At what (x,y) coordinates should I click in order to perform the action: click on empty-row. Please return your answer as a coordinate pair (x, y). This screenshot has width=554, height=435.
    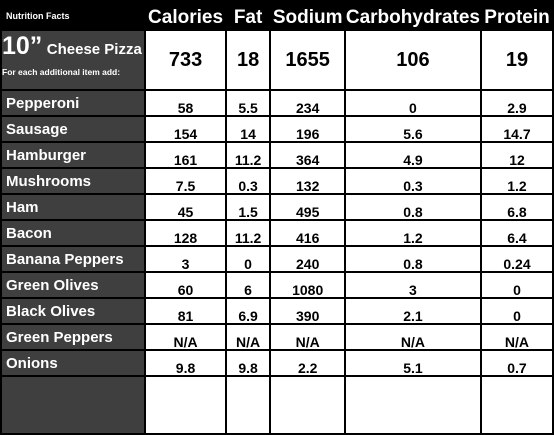
    Looking at the image, I should click on (277, 405).